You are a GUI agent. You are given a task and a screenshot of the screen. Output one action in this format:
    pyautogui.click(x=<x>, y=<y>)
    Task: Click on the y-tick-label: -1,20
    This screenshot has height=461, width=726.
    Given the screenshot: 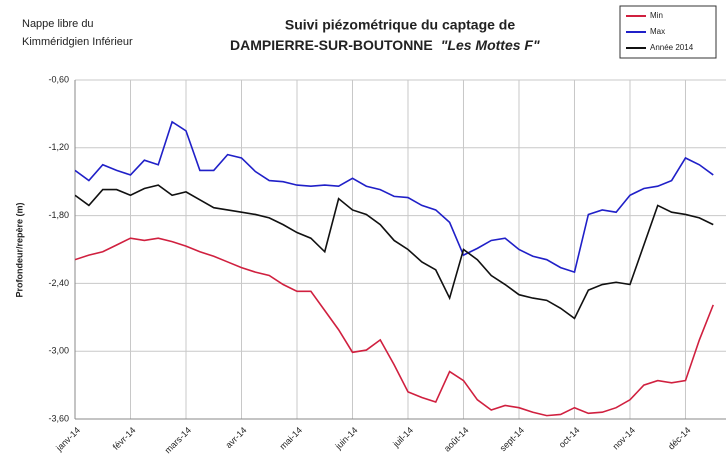 What is the action you would take?
    pyautogui.click(x=58, y=147)
    